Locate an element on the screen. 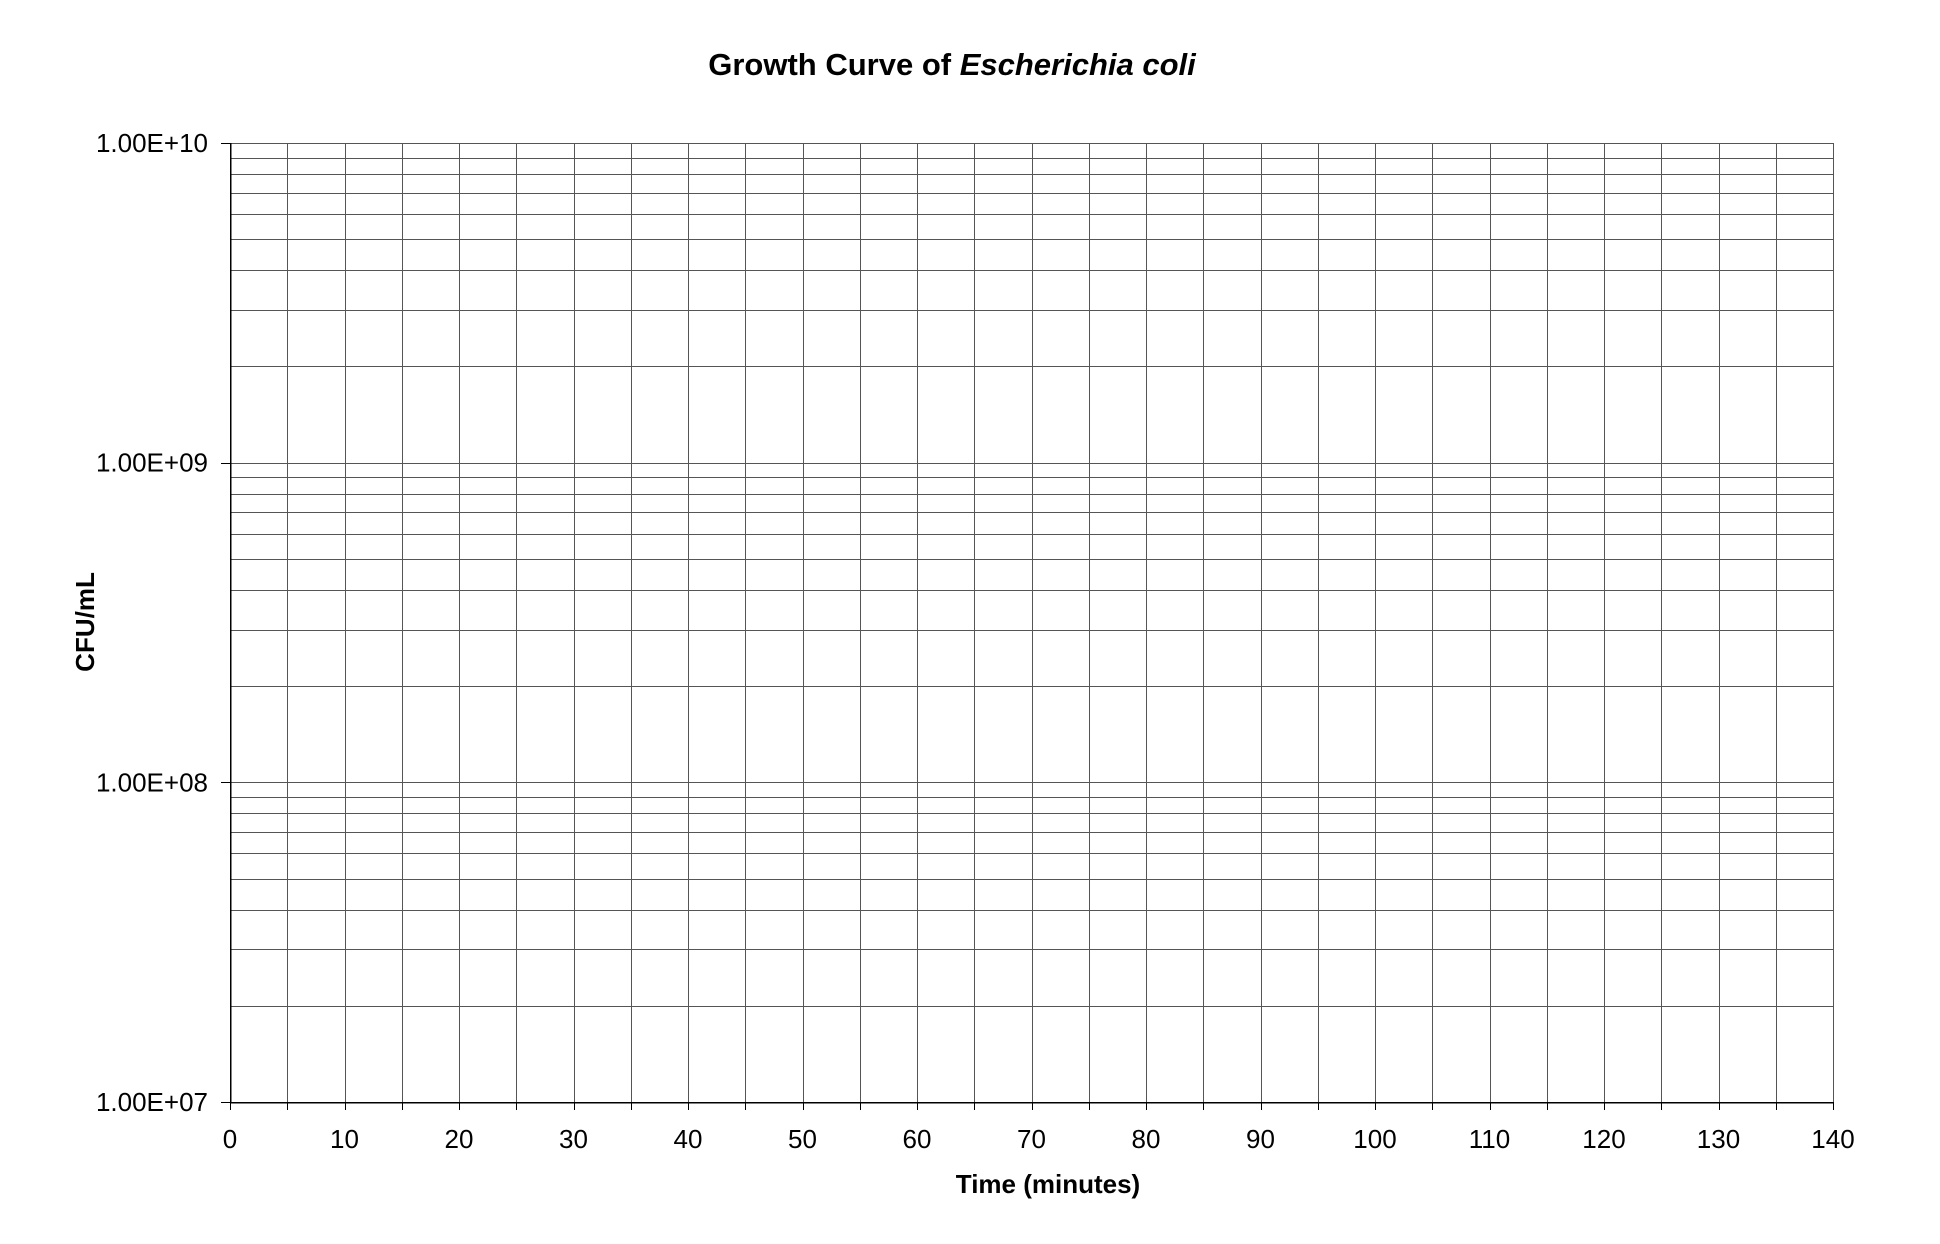  x-tick-label: 80 is located at coordinates (1146, 1139).